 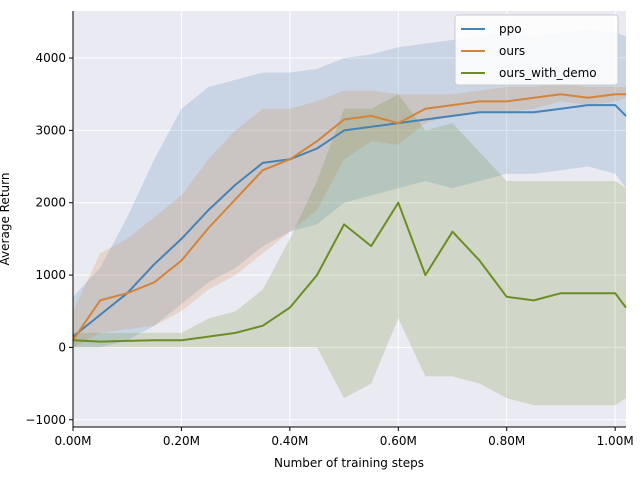 I want to click on y-tick-label: 1000, so click(x=50, y=275).